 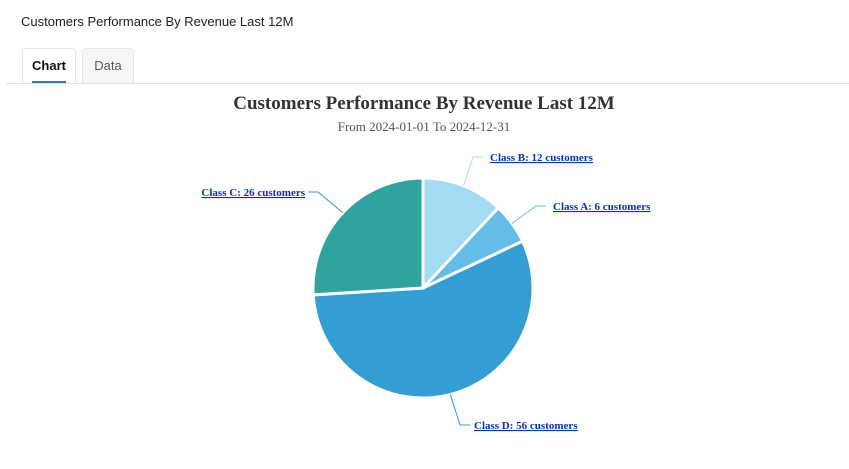 What do you see at coordinates (602, 207) in the screenshot?
I see `data-label-class-a: Class A: 6 customers` at bounding box center [602, 207].